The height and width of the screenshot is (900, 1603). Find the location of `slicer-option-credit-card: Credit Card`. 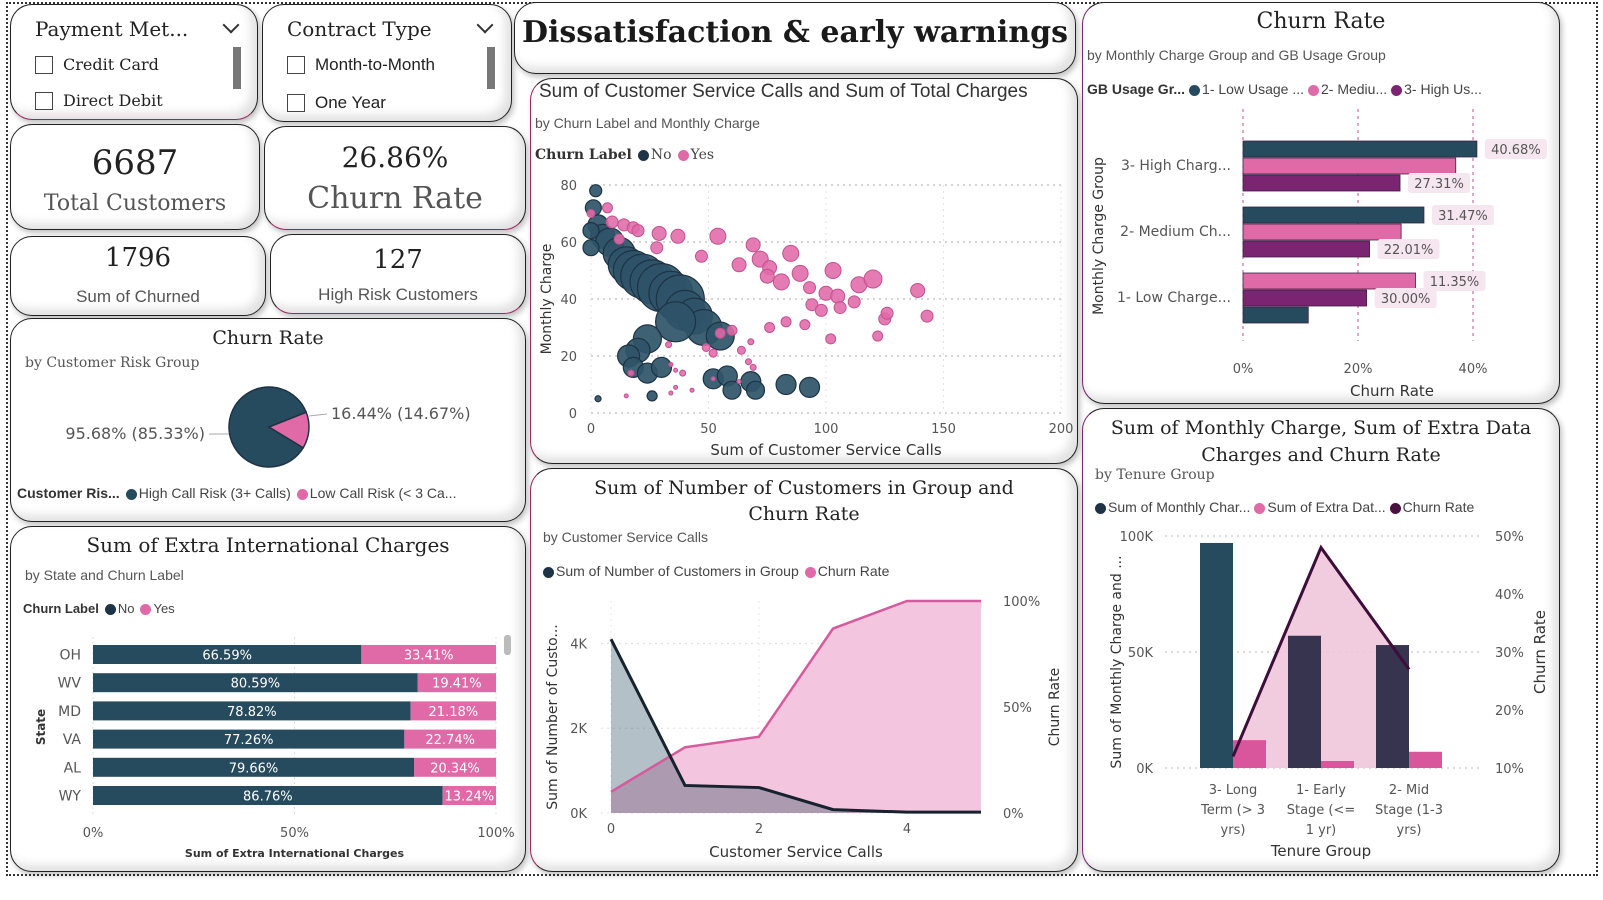

slicer-option-credit-card: Credit Card is located at coordinates (97, 64).